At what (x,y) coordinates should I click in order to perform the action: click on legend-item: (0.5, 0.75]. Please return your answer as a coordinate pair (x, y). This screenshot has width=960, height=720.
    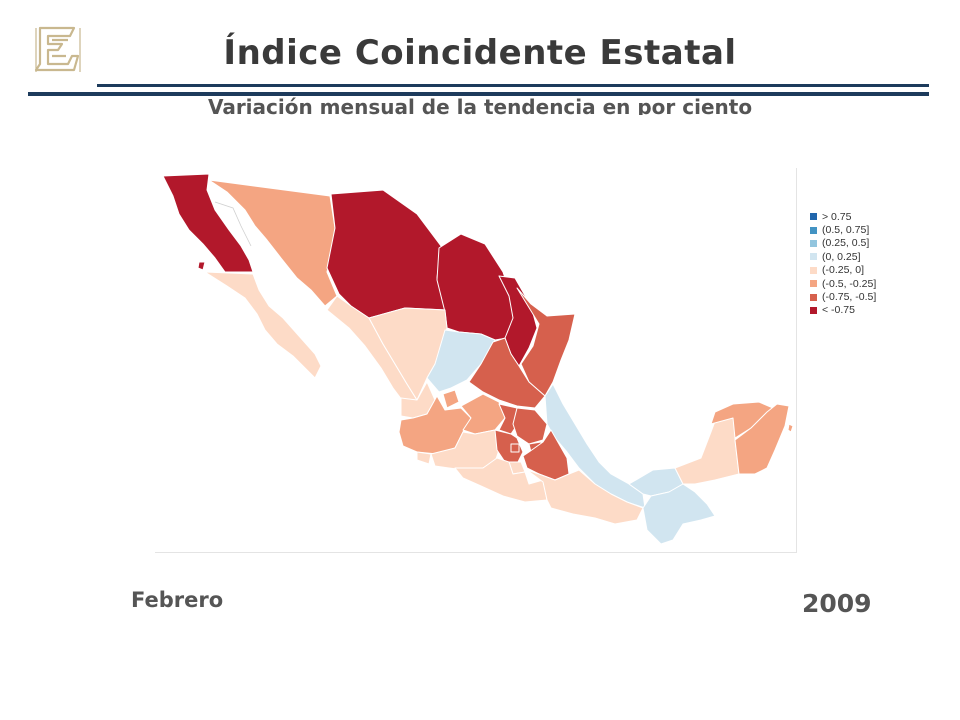
    Looking at the image, I should click on (843, 229).